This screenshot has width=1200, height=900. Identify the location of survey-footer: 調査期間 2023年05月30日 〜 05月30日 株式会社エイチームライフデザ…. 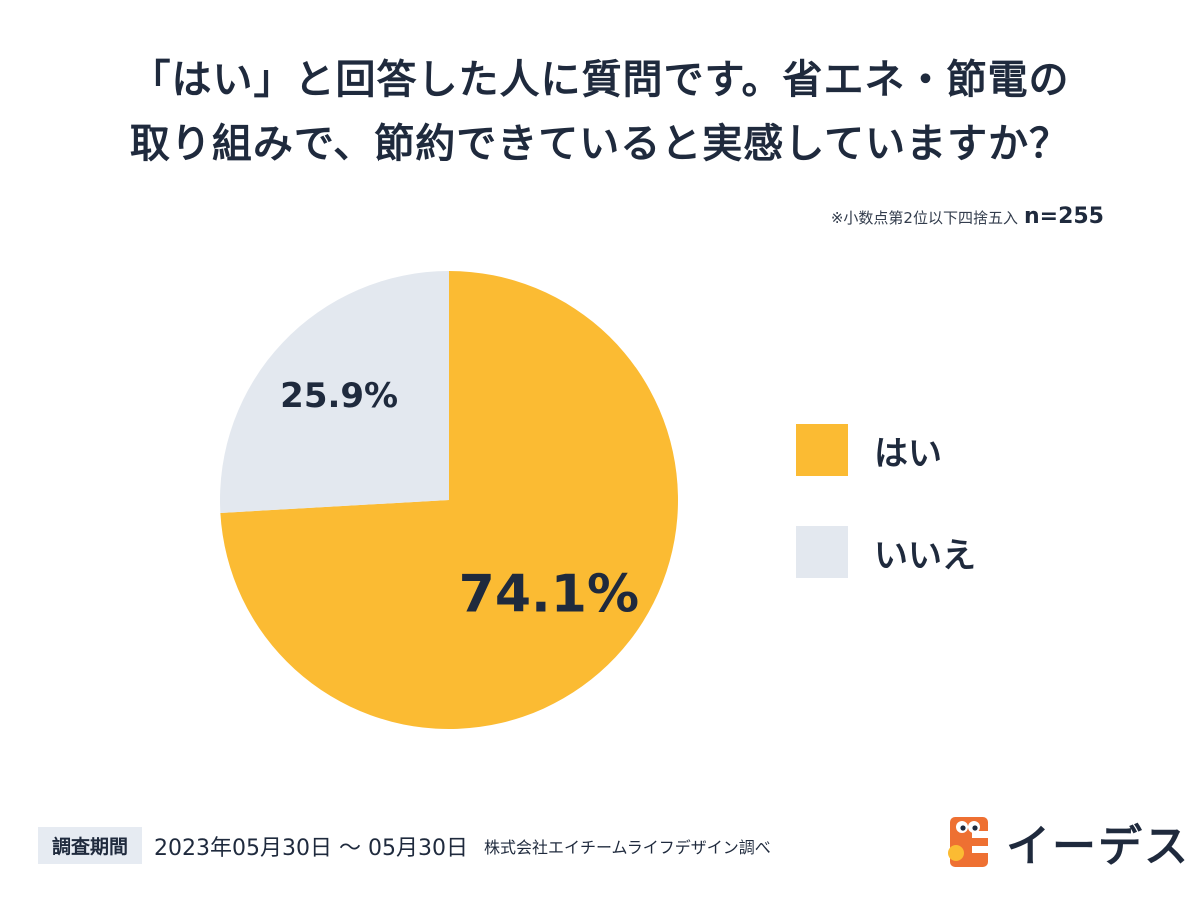
(404, 845).